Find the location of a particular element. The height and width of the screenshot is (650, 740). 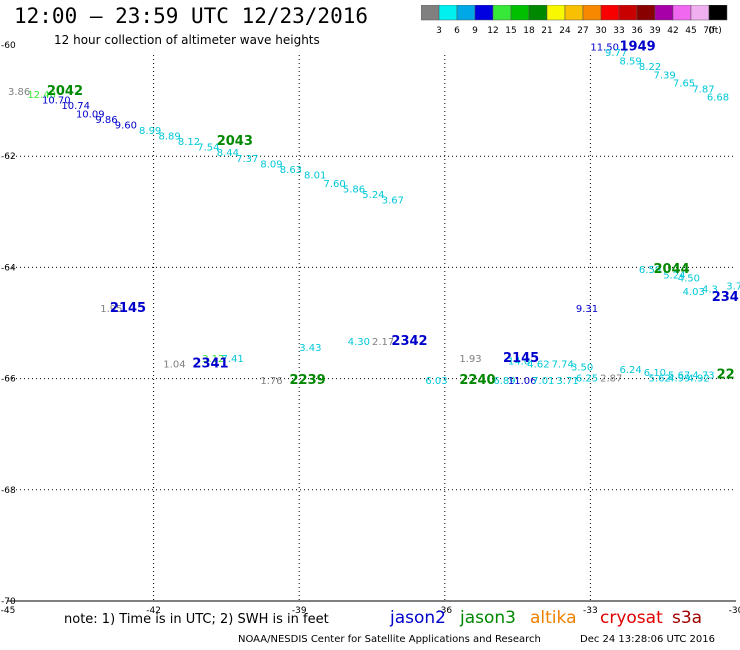

swh-value-label: 8.99 is located at coordinates (150, 131).